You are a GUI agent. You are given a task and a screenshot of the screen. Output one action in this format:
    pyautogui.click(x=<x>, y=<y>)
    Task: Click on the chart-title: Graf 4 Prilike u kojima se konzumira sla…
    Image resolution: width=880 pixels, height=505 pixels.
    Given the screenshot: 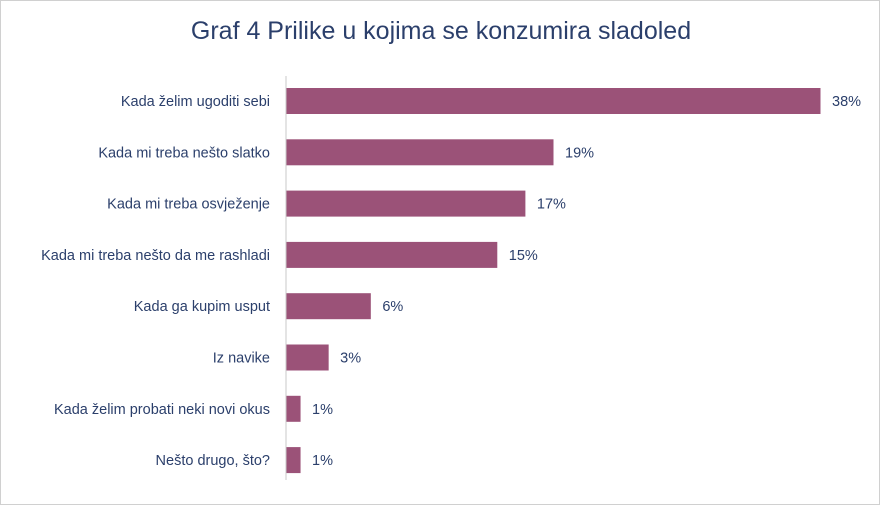 What is the action you would take?
    pyautogui.click(x=441, y=31)
    